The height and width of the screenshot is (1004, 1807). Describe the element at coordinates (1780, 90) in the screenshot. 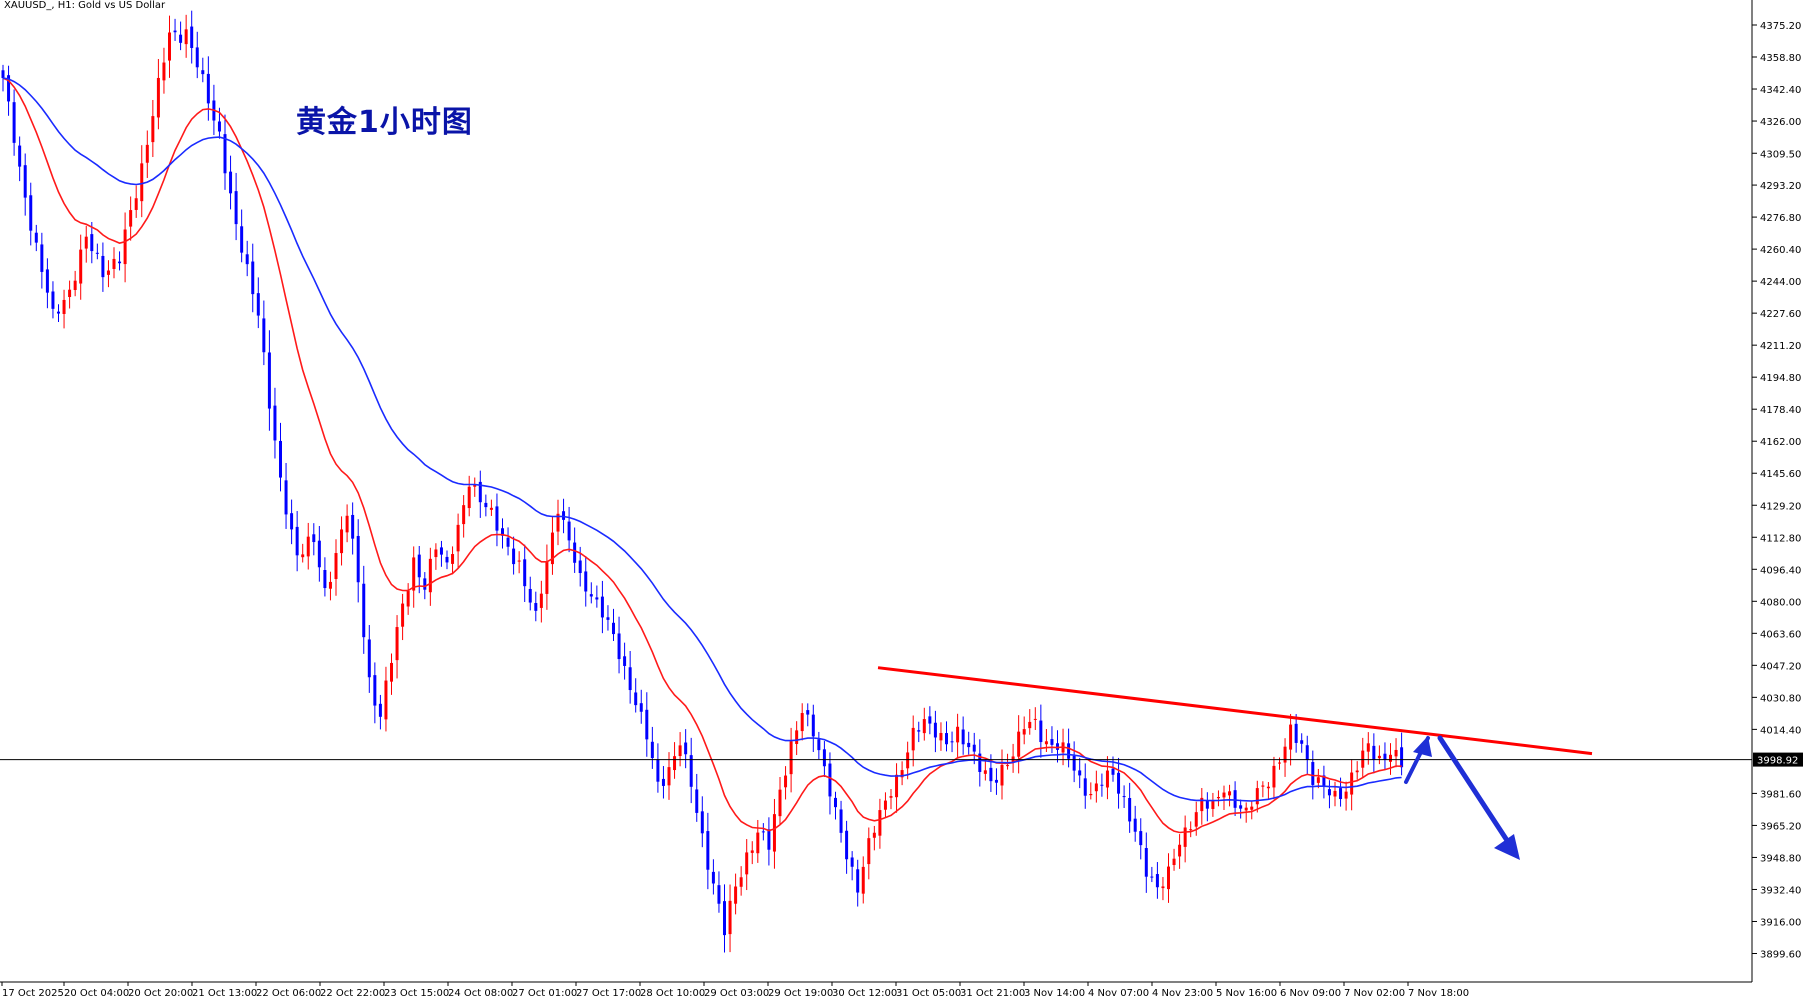

I see `y-tick-label: 4342.40` at that location.